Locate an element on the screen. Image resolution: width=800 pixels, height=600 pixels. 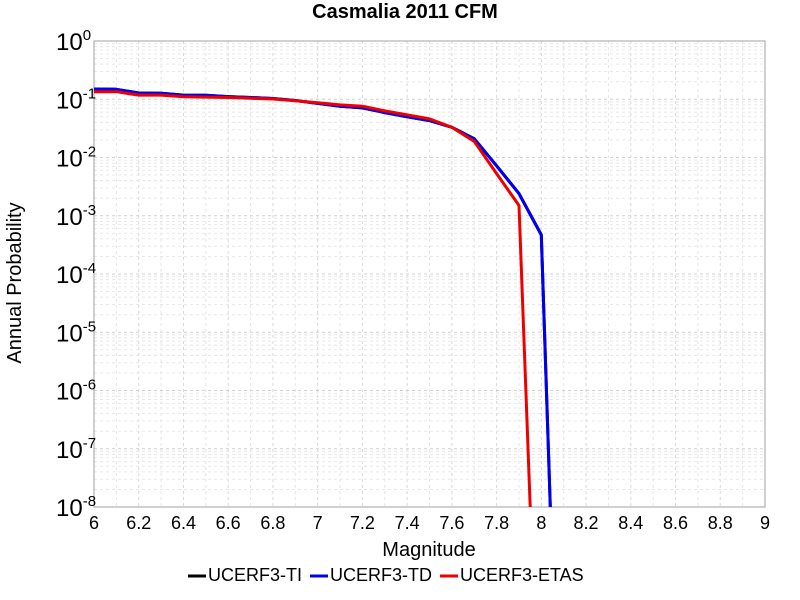
y-tick-label: 10⁻³ is located at coordinates (76, 216).